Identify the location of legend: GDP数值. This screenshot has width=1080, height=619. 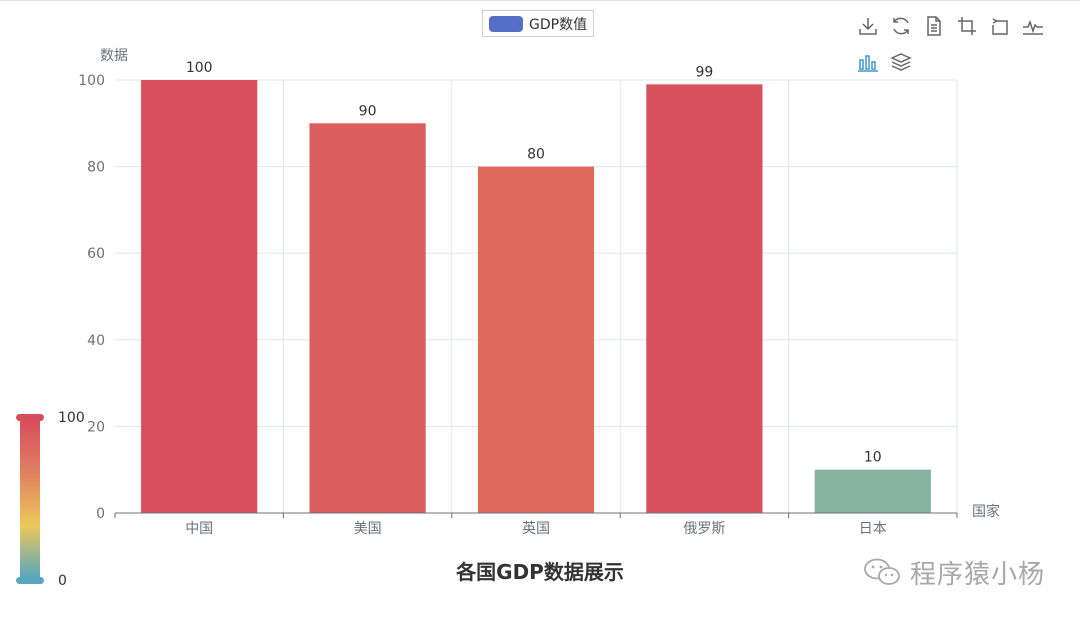
(538, 23).